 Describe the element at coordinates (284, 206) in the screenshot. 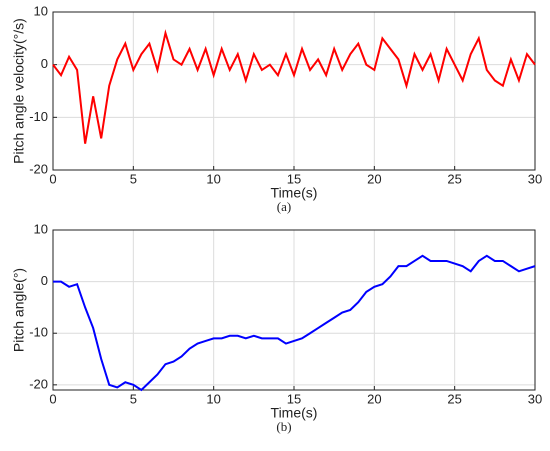

I see `caption: (a)` at that location.